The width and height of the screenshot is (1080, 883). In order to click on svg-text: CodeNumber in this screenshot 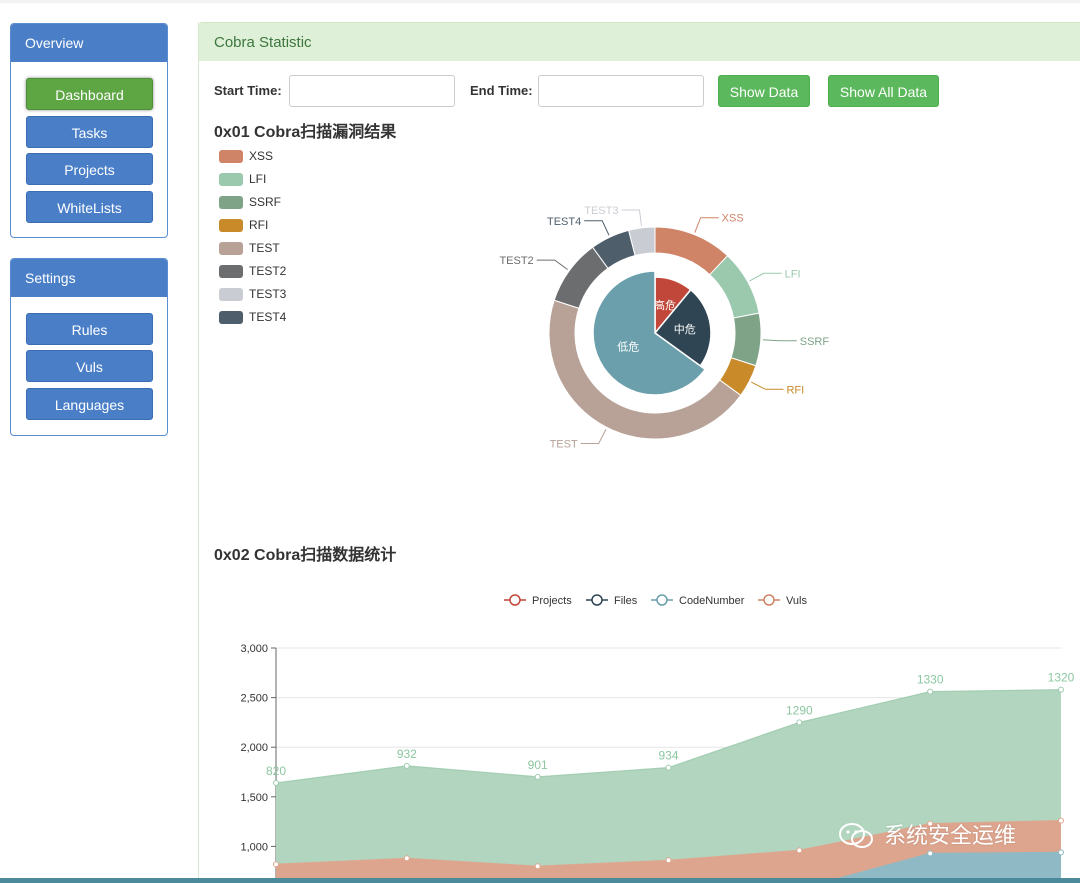, I will do `click(712, 601)`.